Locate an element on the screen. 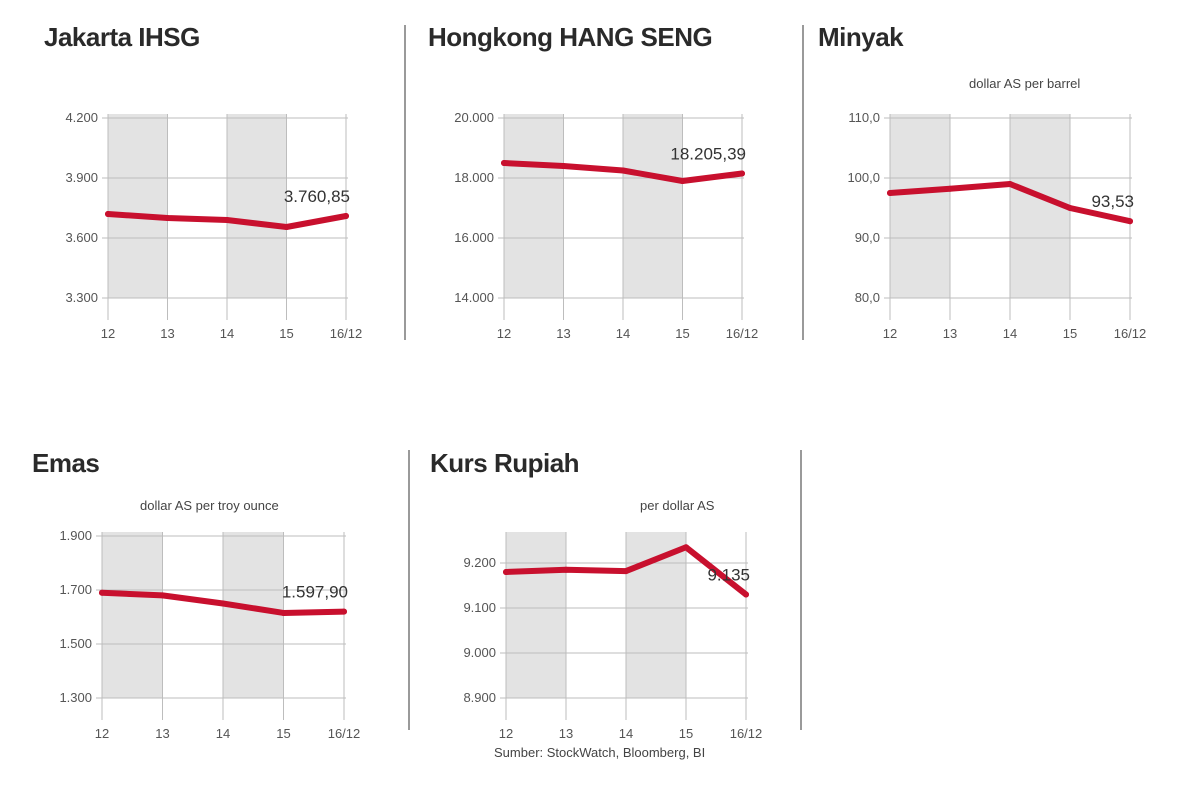  chart-title: Jakarta IHSG is located at coordinates (122, 37).